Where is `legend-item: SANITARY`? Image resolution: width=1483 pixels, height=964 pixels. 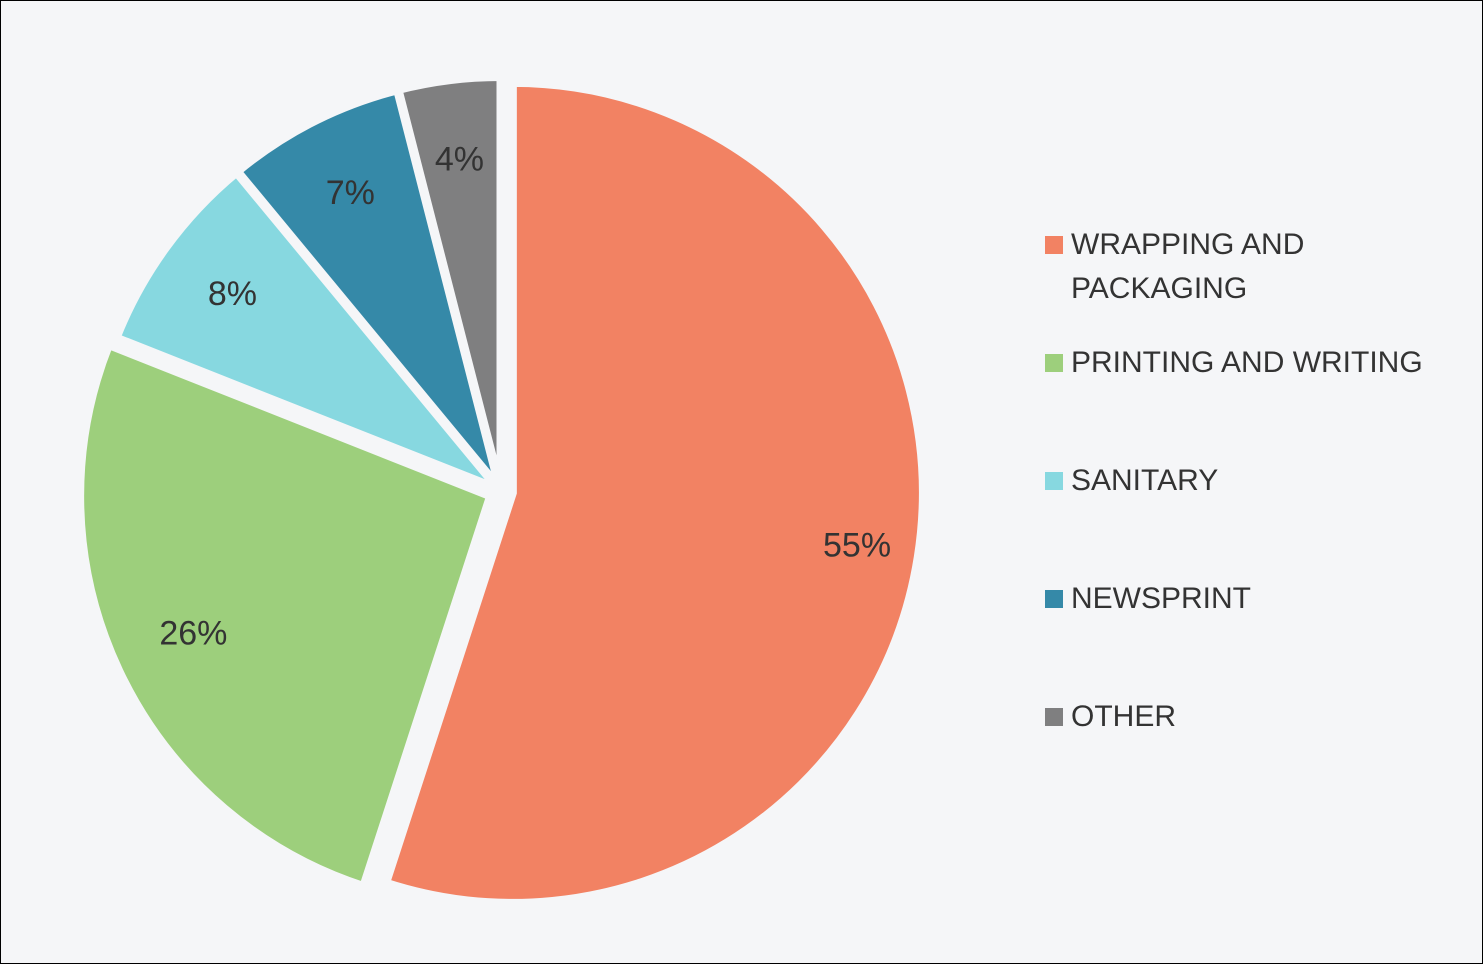
legend-item: SANITARY is located at coordinates (1235, 518).